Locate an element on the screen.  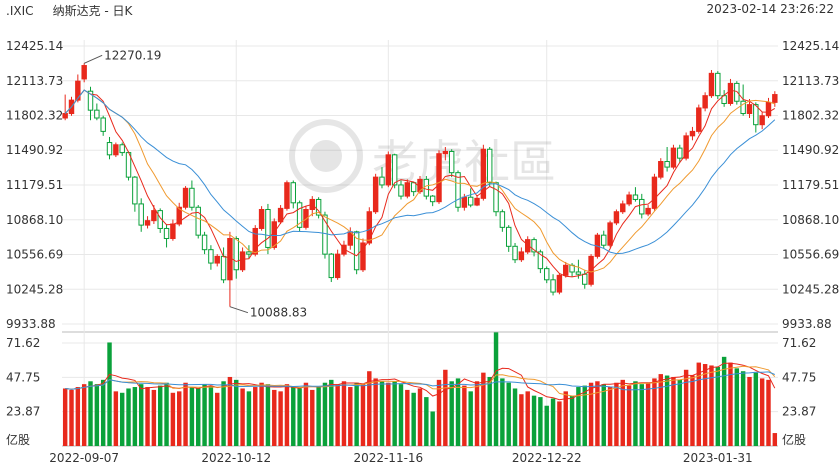
price-tick-right: 10868.10 is located at coordinates (810, 220).